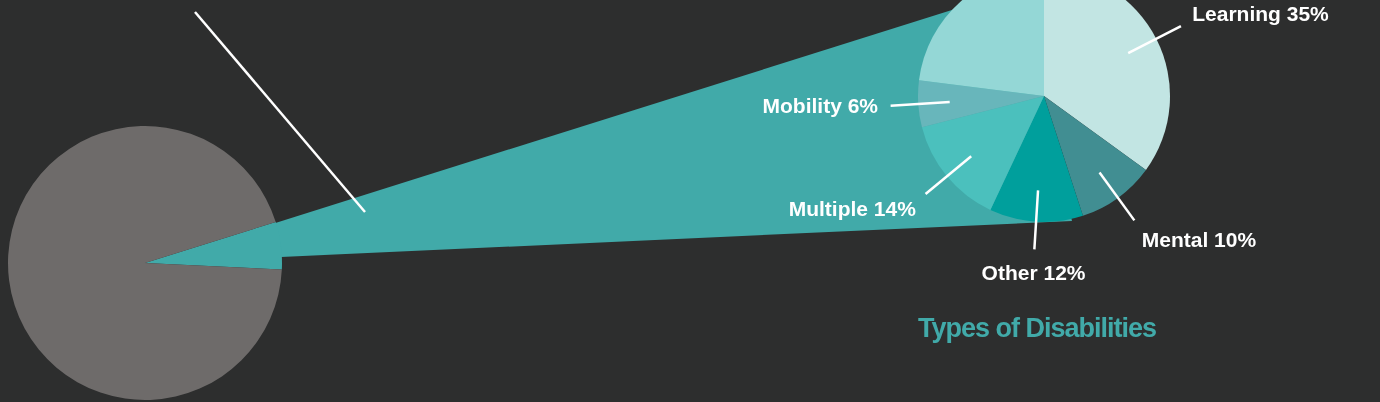  I want to click on slice-label: Mental 10%, so click(1199, 239).